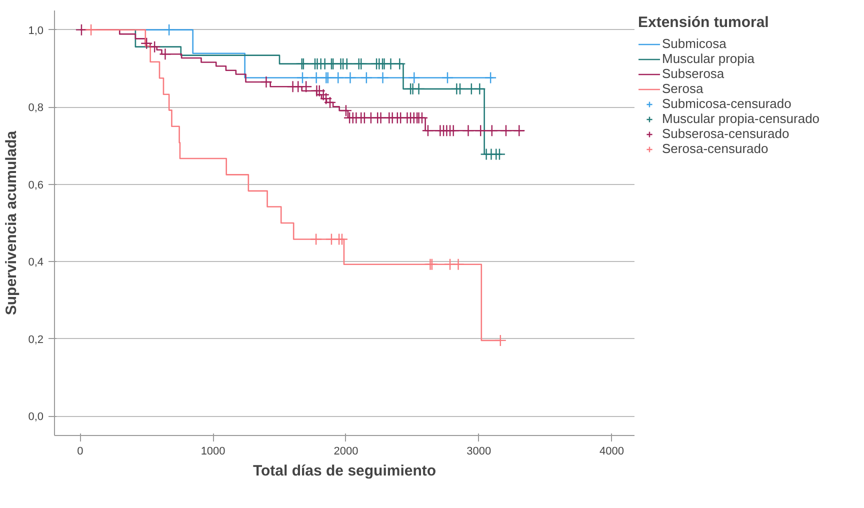 The image size is (864, 508). What do you see at coordinates (708, 58) in the screenshot?
I see `legend-label: Muscular propia` at bounding box center [708, 58].